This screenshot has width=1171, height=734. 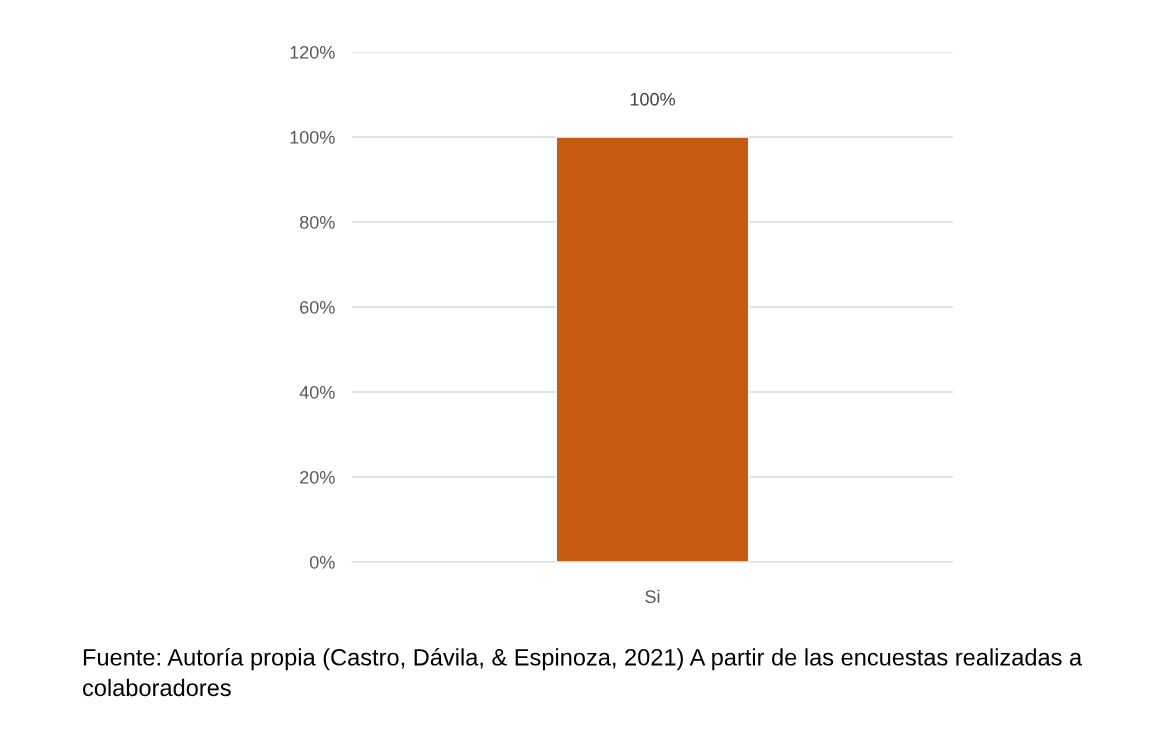 What do you see at coordinates (322, 562) in the screenshot?
I see `y-tick-label: 0%` at bounding box center [322, 562].